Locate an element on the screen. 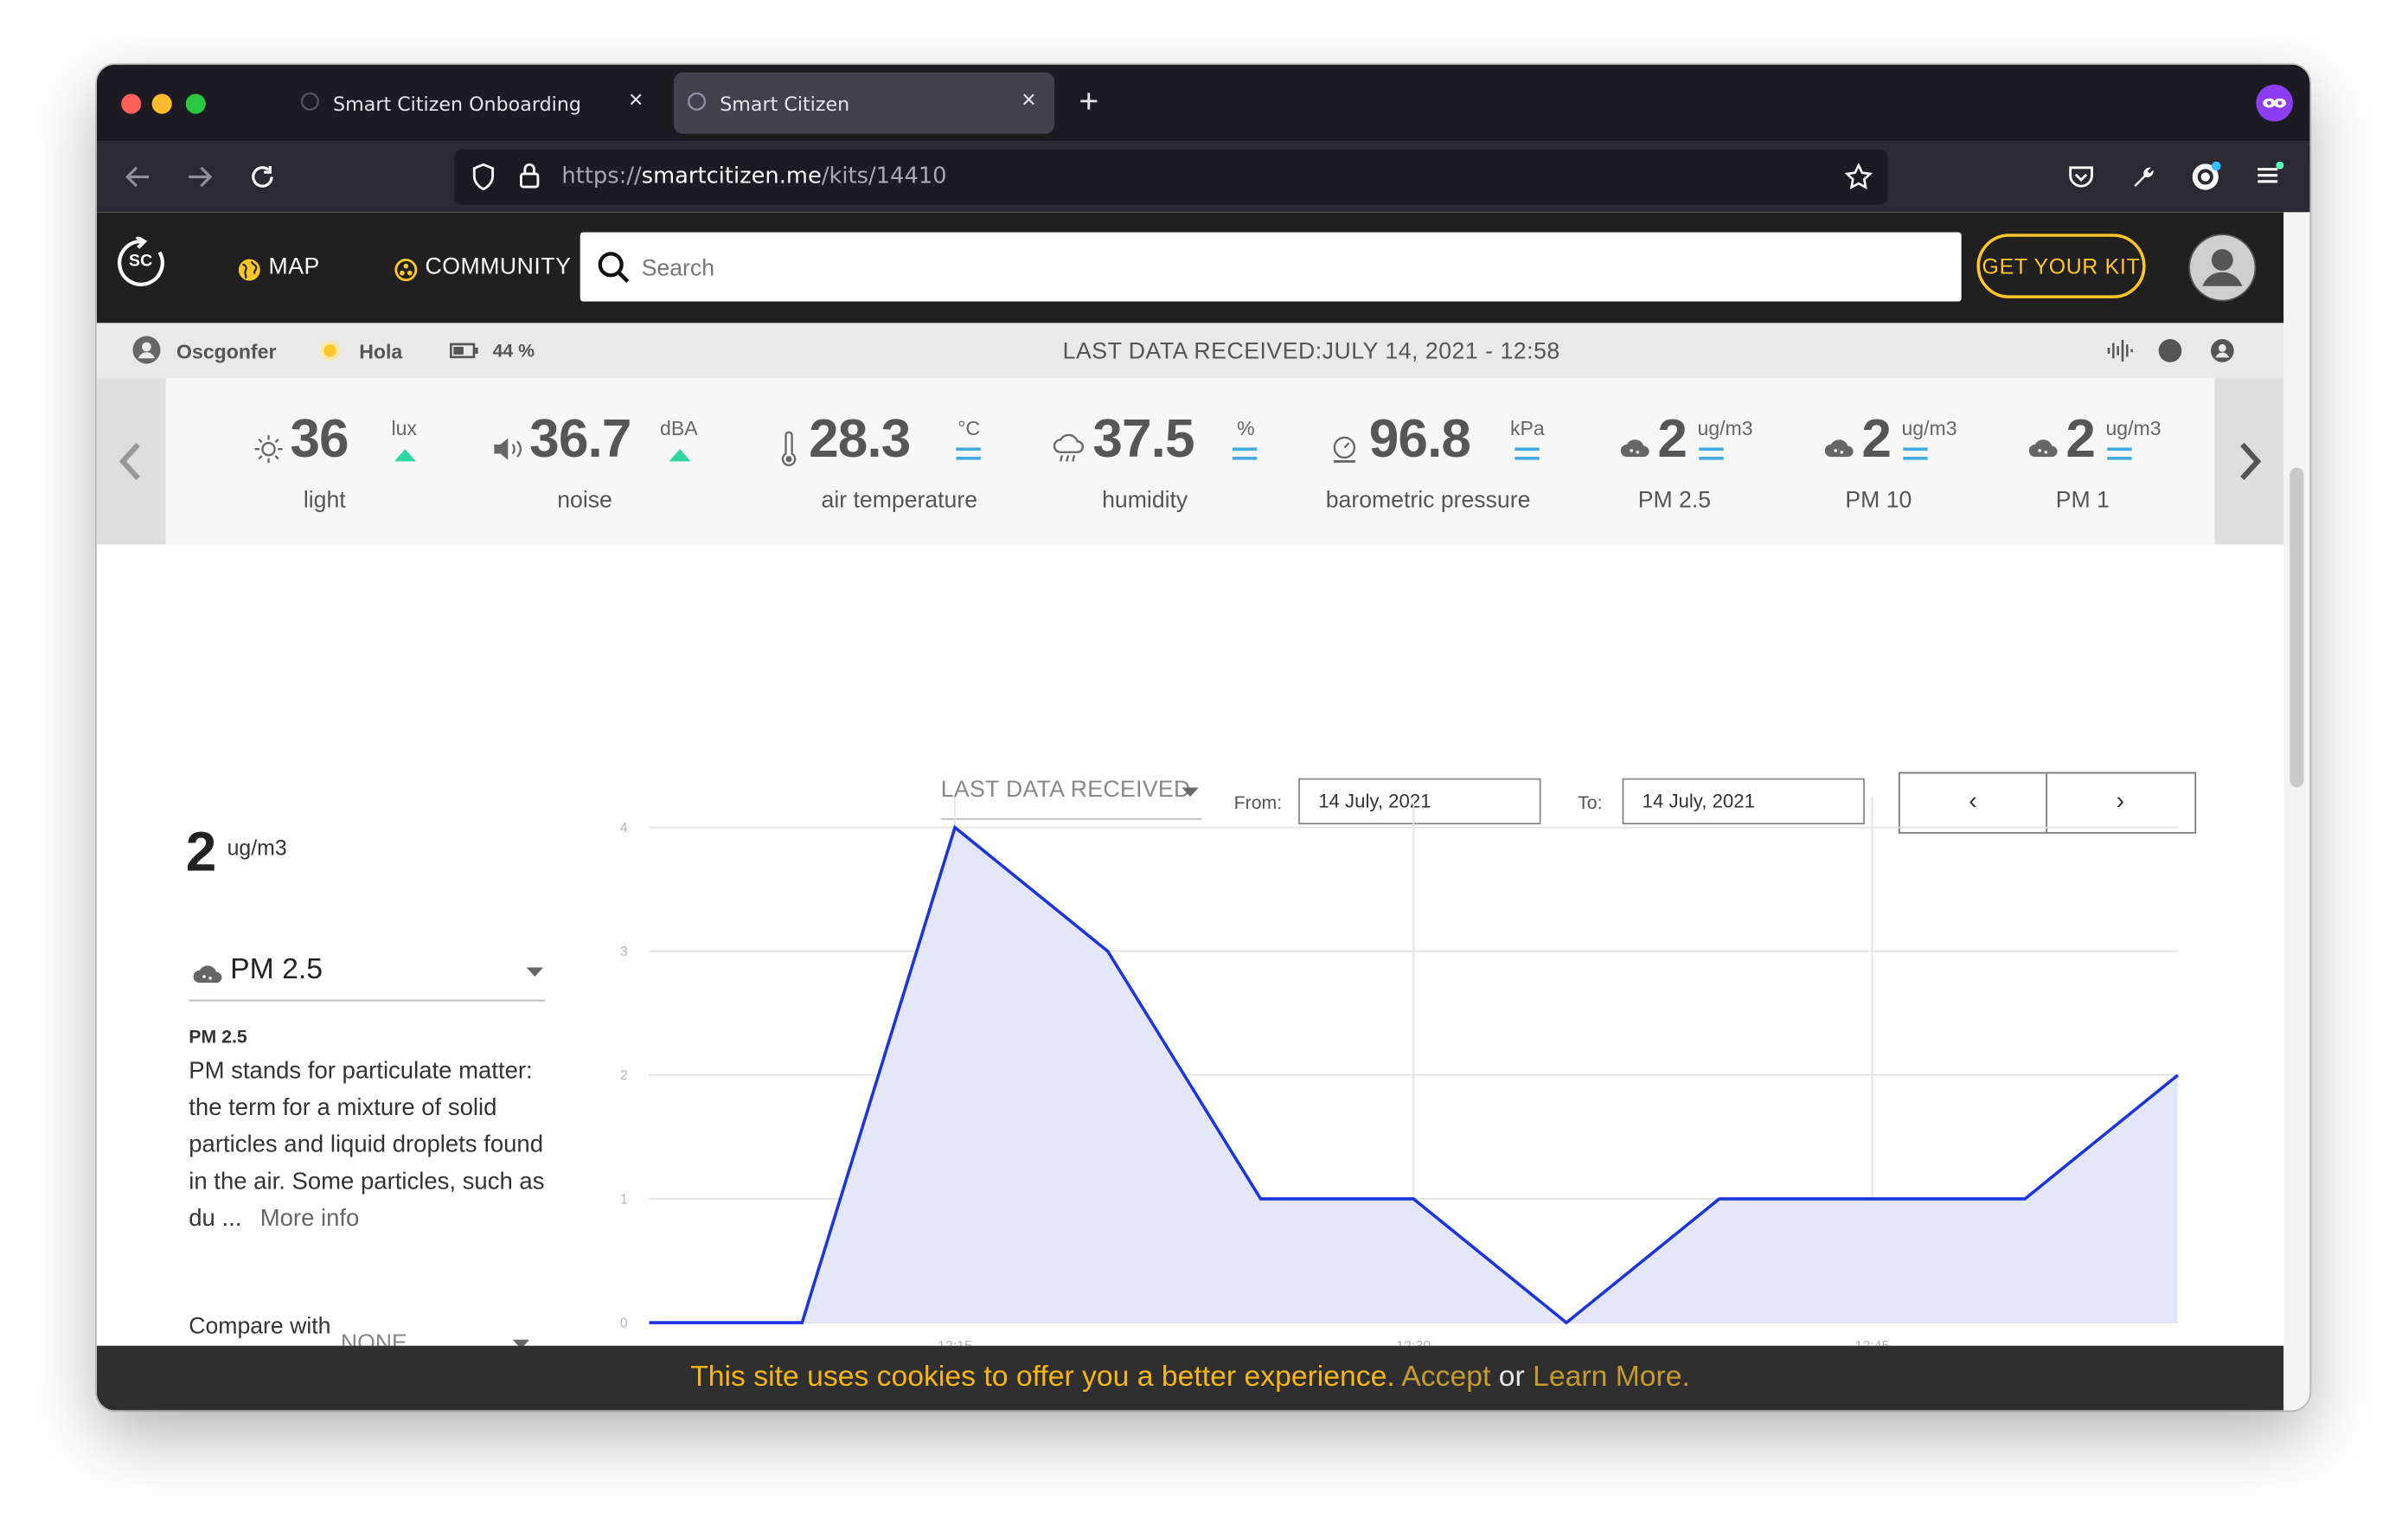  sensor-label: noise is located at coordinates (584, 501).